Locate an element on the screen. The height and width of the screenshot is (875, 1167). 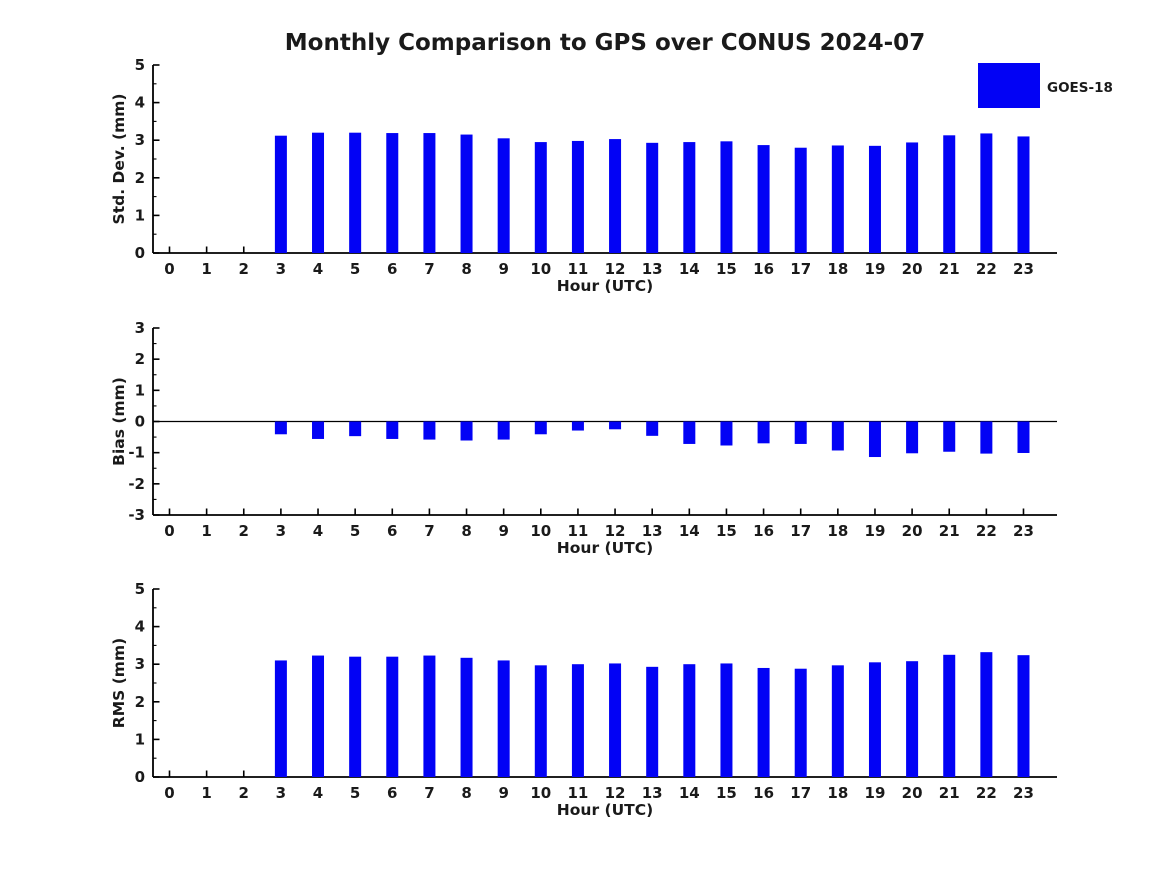
rms-x-tick-label-8: 8 is located at coordinates (466, 793).